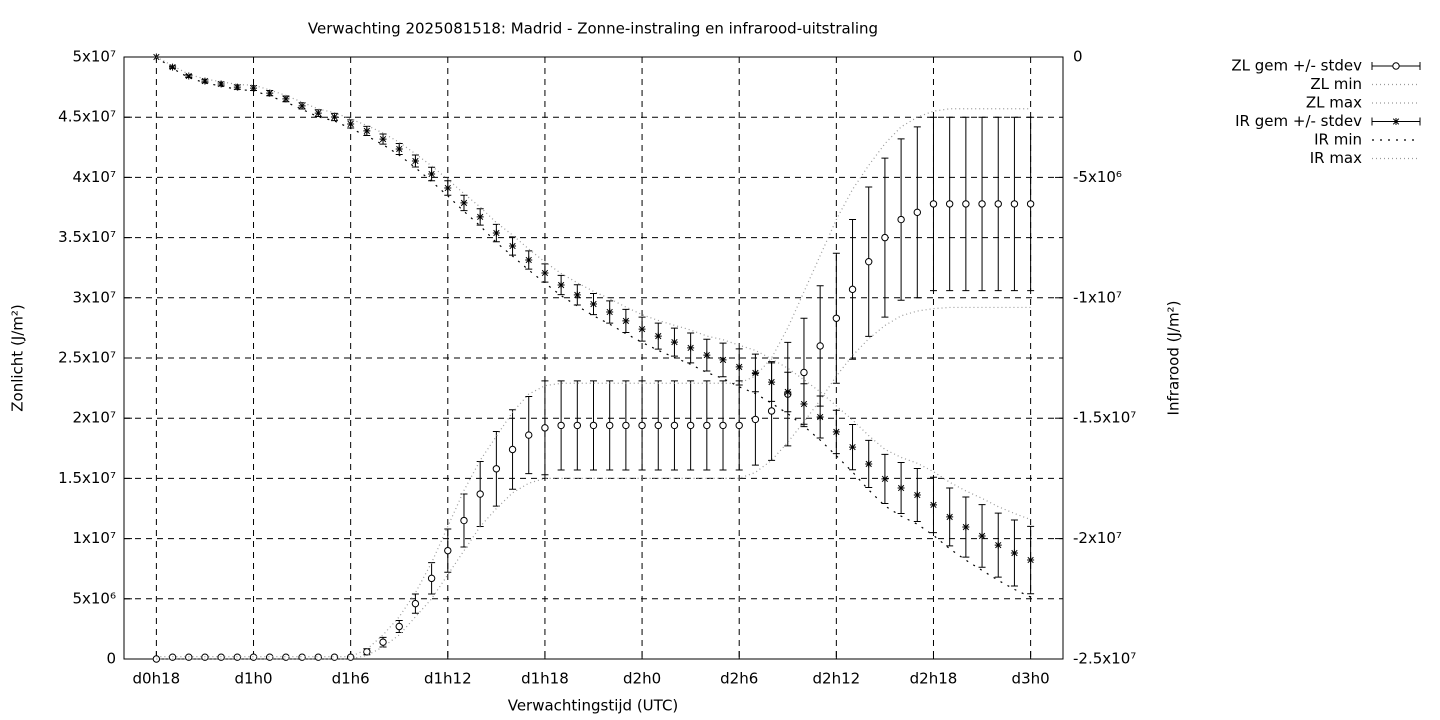 The width and height of the screenshot is (1440, 720). Describe the element at coordinates (1174, 358) in the screenshot. I see `y2-axis-title: Infrarood (J/m²)` at that location.